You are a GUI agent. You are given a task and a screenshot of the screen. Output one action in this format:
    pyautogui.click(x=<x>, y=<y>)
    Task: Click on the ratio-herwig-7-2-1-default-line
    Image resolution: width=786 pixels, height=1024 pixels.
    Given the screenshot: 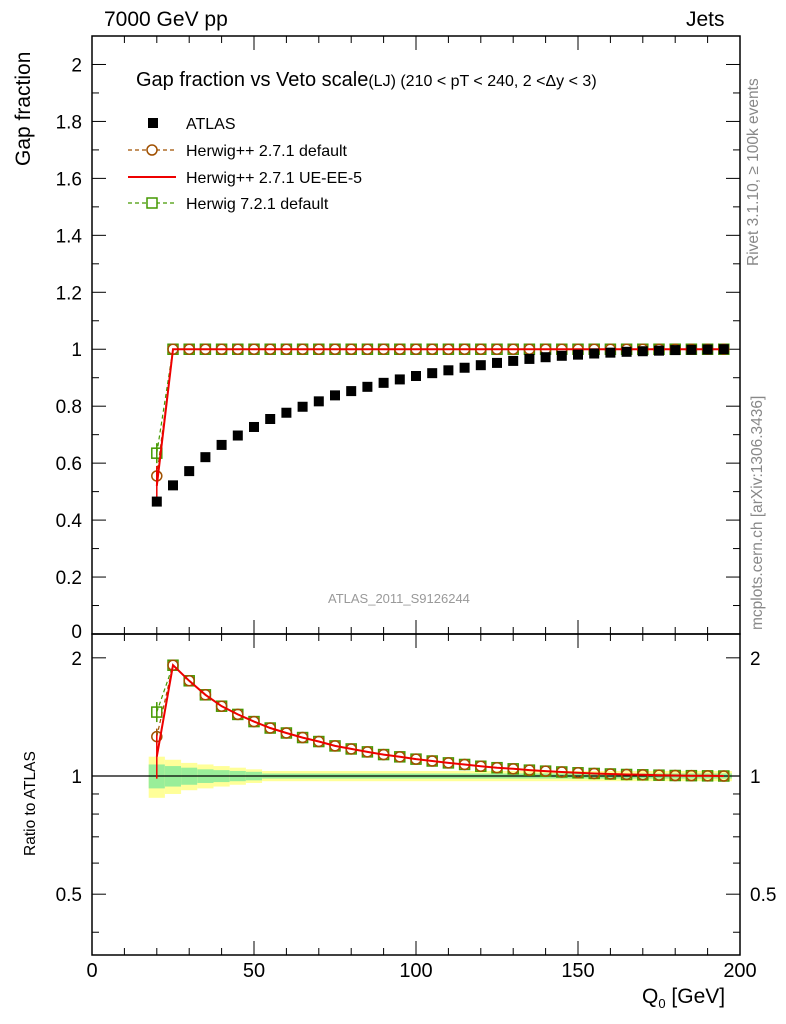 What is the action you would take?
    pyautogui.click(x=440, y=720)
    